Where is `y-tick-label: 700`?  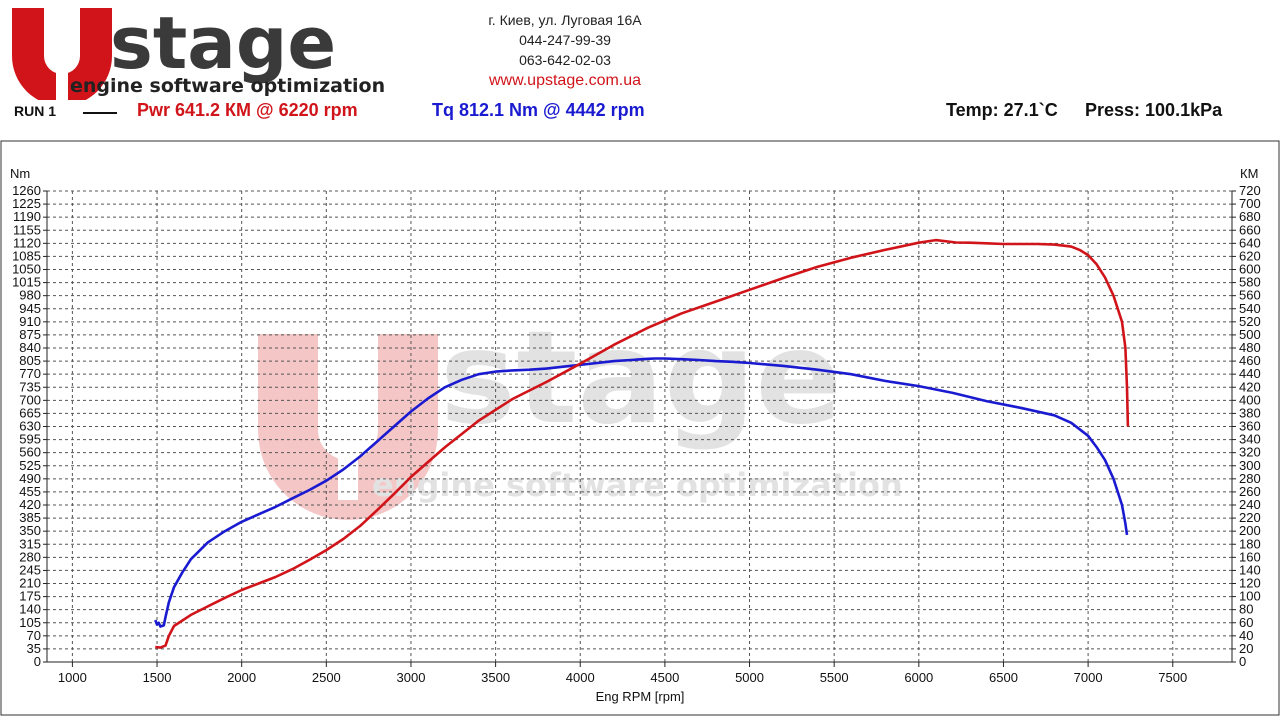
y-tick-label: 700 is located at coordinates (30, 399).